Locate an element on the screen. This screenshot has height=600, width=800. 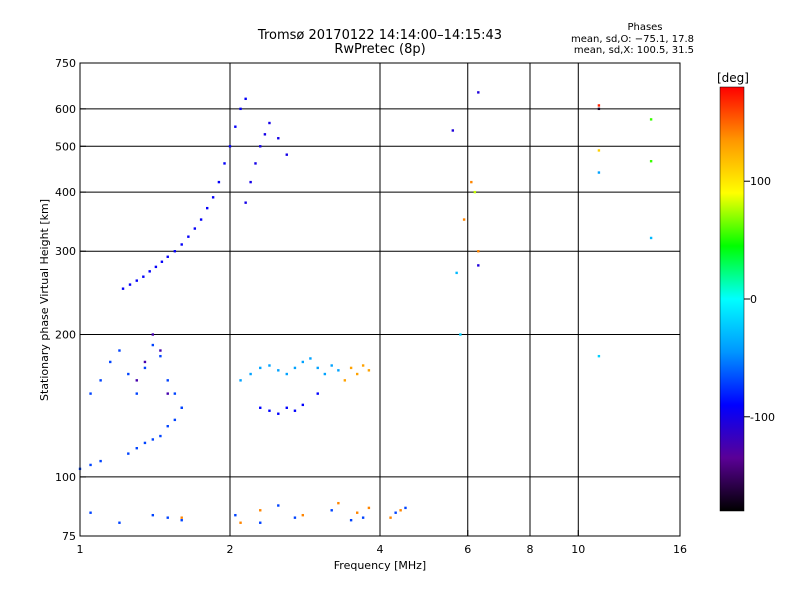
stats-line-o: mean, sd,O: −75.1, 17.8 is located at coordinates (632, 39).